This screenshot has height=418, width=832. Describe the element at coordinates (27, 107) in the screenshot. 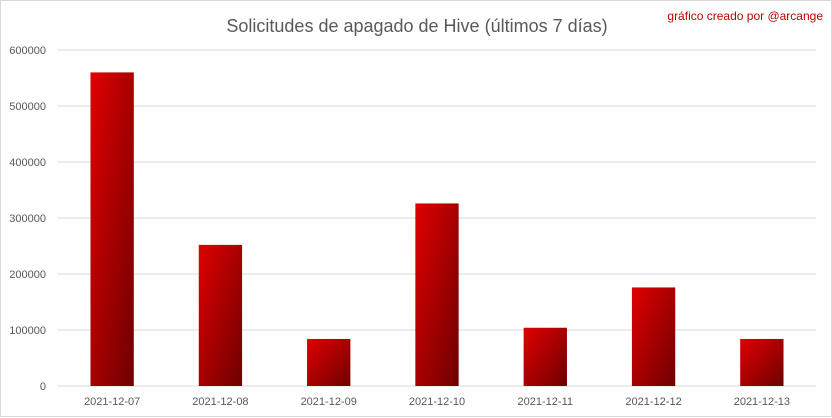

I see `y-tick-label: 500000` at that location.